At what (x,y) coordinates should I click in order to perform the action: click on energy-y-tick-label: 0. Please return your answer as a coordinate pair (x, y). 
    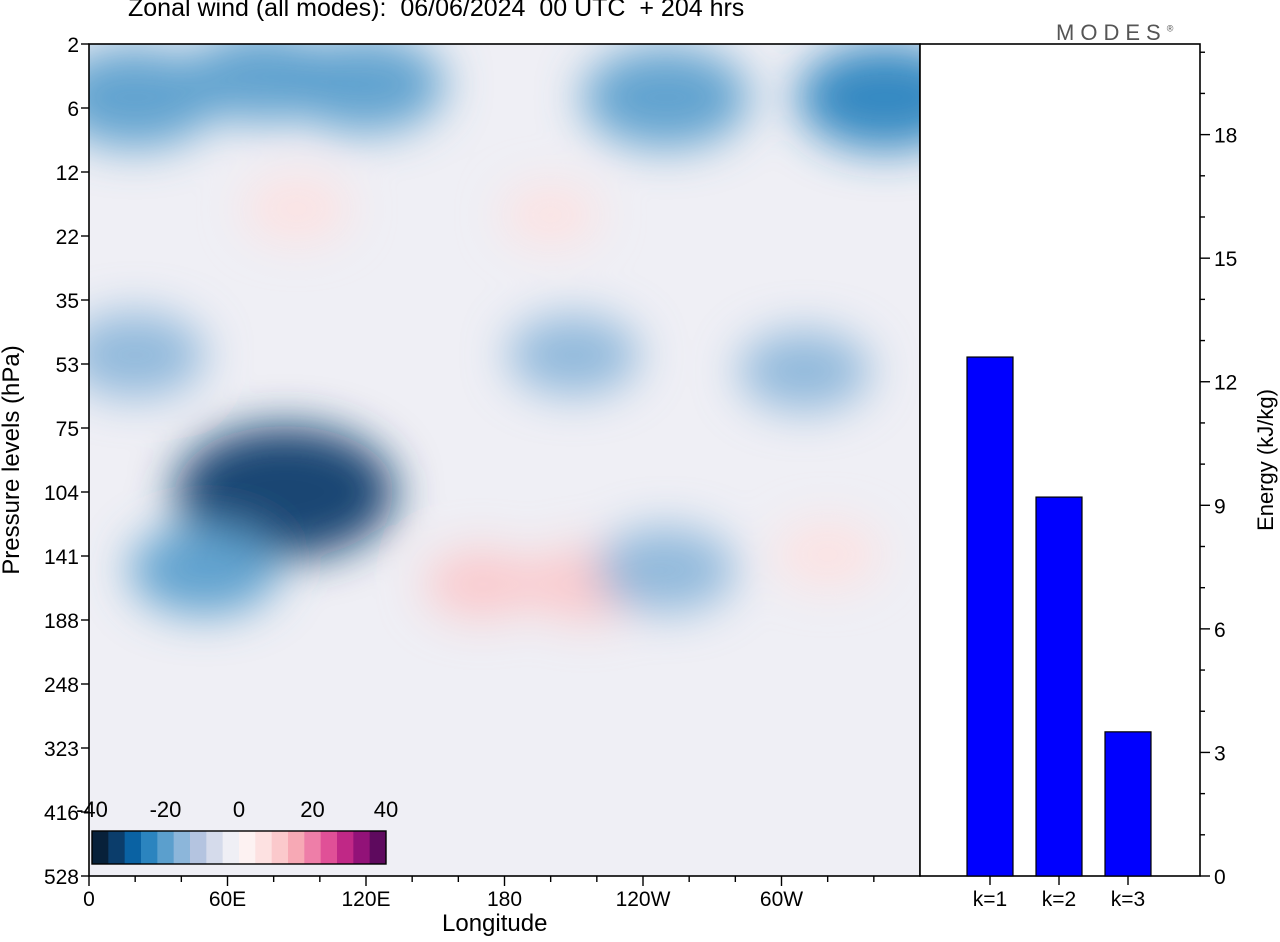
    Looking at the image, I should click on (1220, 877).